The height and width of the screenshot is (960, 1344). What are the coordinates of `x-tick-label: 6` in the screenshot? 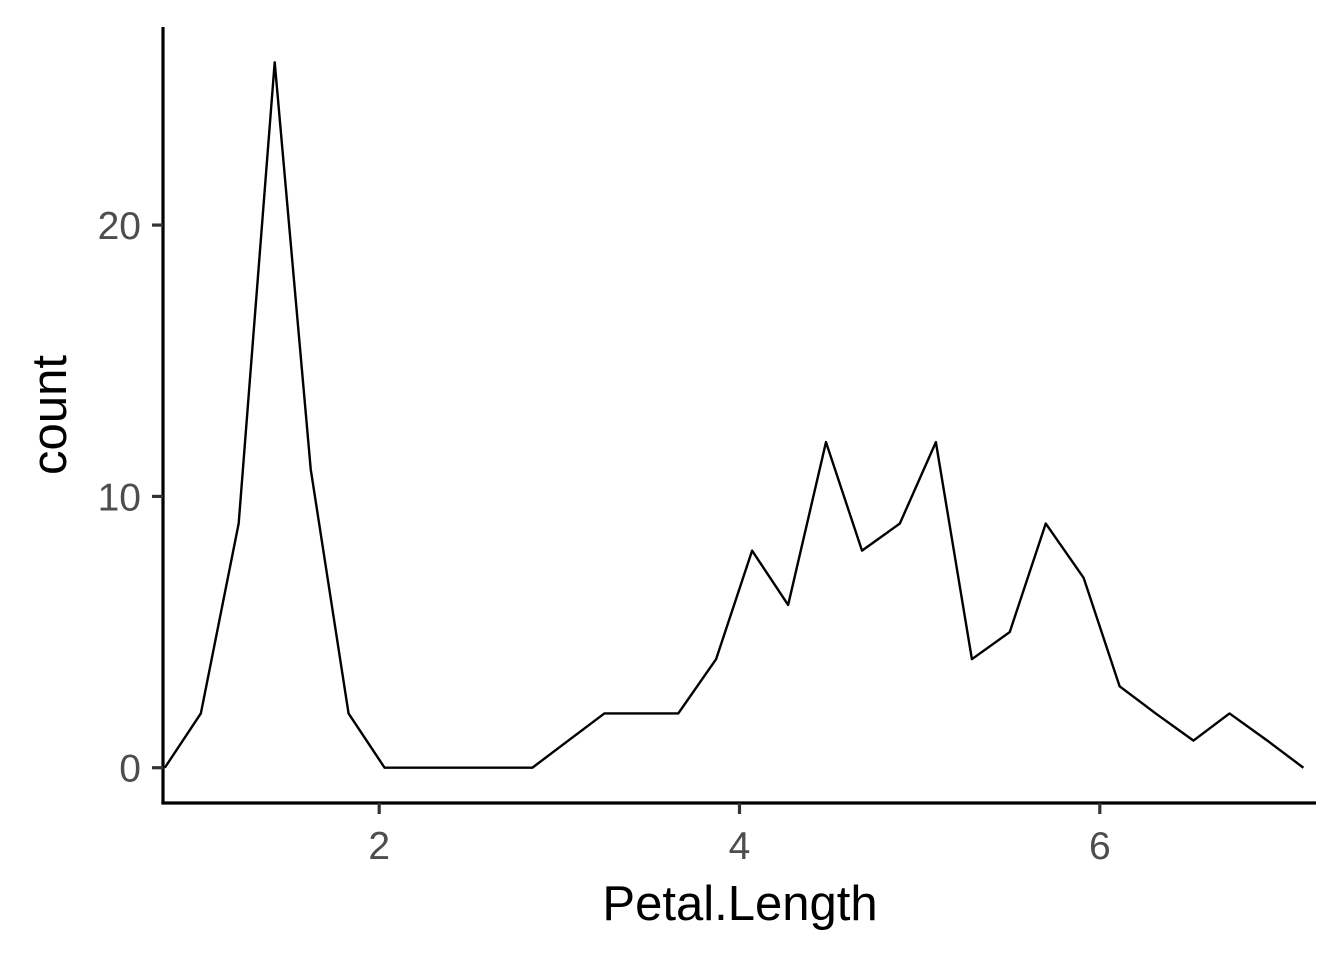 It's located at (1100, 846).